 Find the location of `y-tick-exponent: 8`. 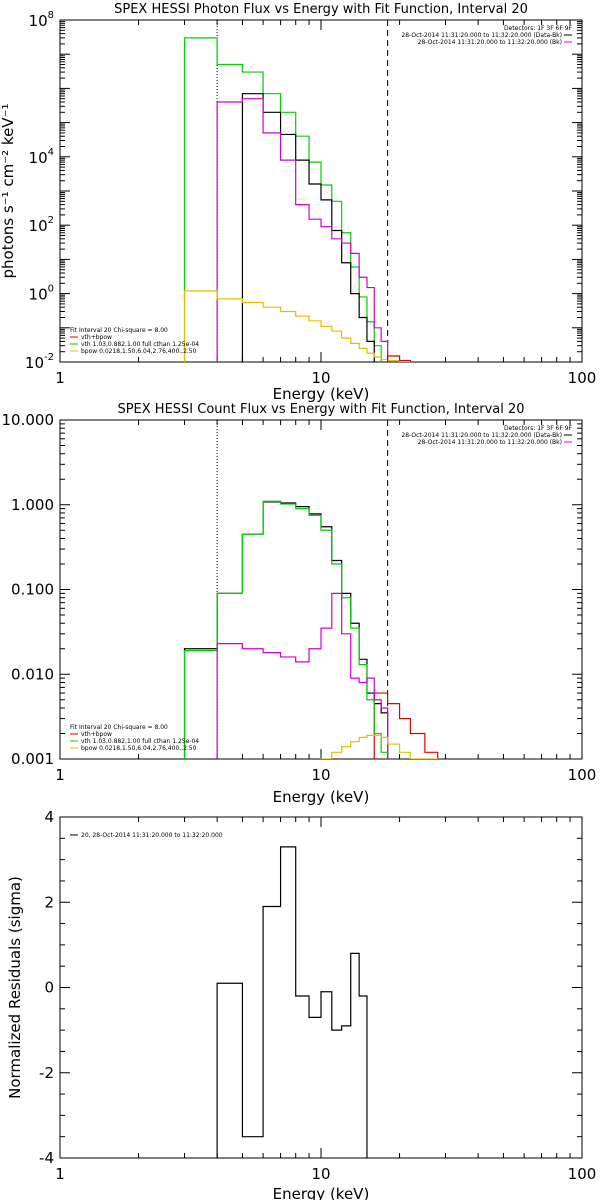

y-tick-exponent: 8 is located at coordinates (51, 15).